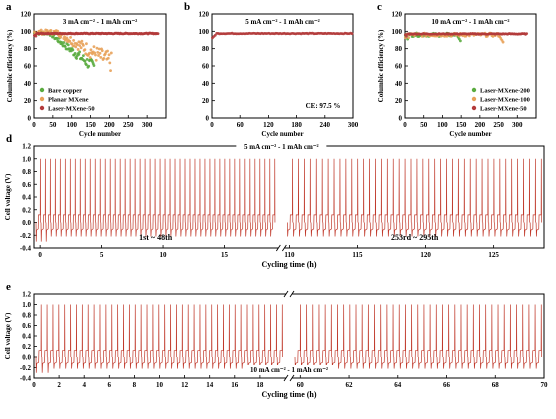 The image size is (556, 419). Describe the element at coordinates (212, 125) in the screenshot. I see `panel-b-xtick-label: 0` at that location.